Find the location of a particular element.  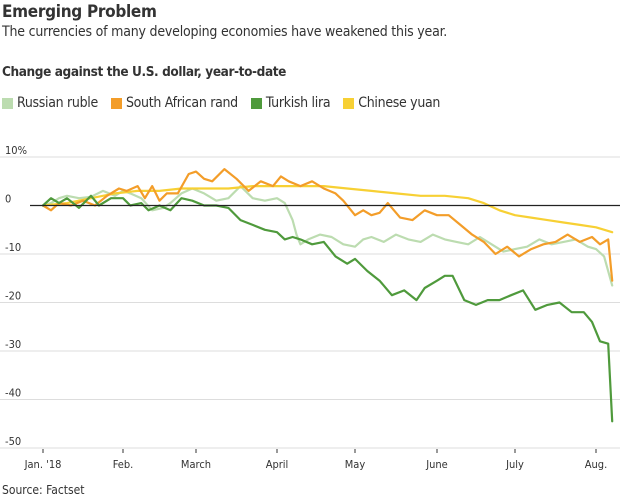

legend-label: Russian ruble is located at coordinates (57, 103).